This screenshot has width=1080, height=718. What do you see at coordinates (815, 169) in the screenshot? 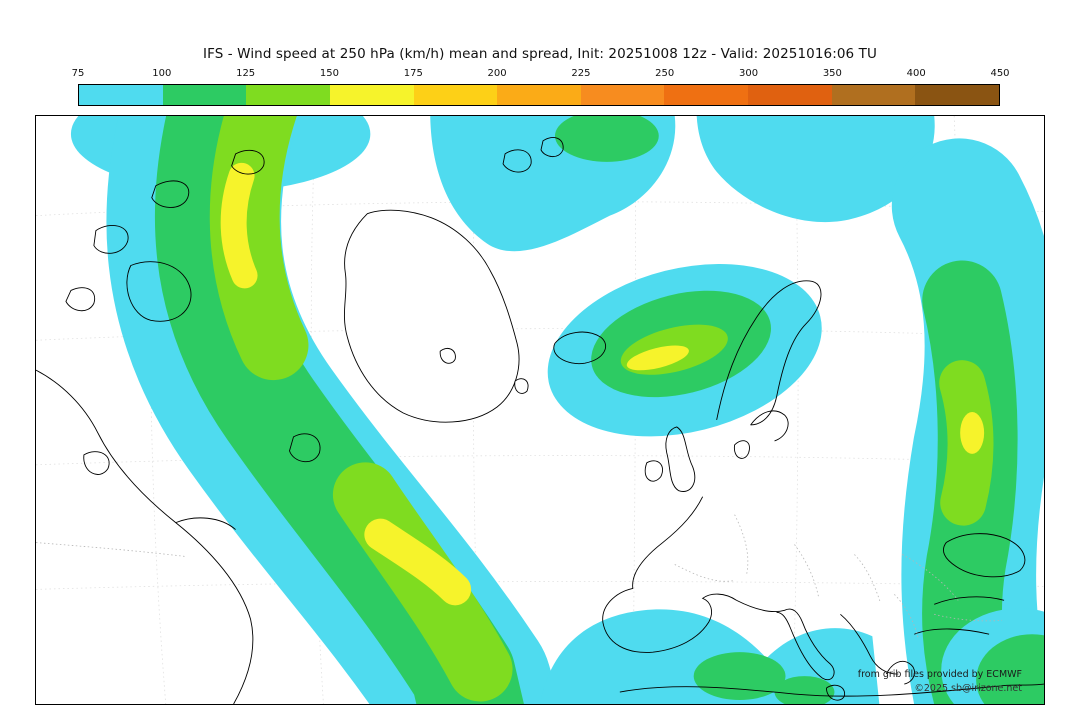
I see `contour-cyan` at bounding box center [815, 169].